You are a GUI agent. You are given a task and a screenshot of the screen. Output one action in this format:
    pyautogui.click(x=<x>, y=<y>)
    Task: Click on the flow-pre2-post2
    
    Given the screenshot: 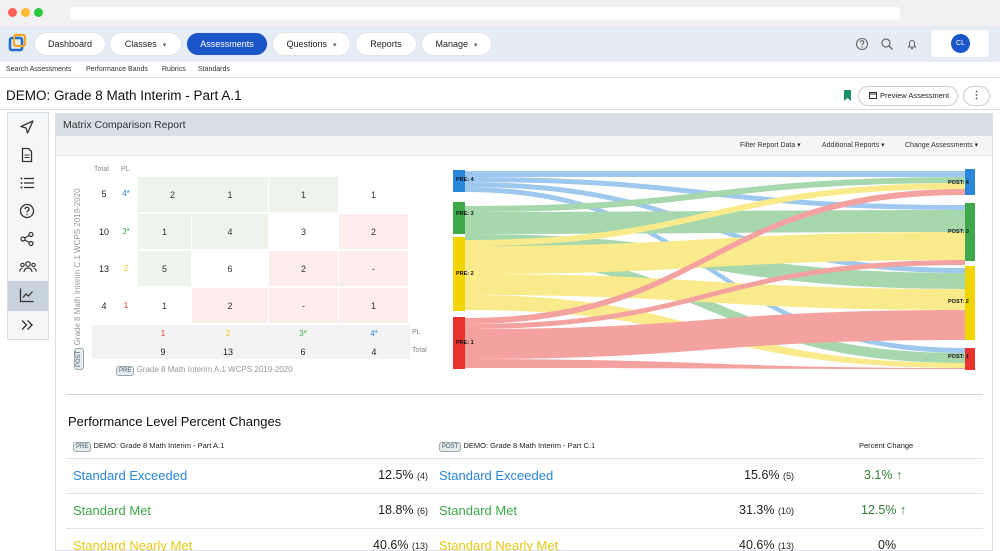 What is the action you would take?
    pyautogui.click(x=715, y=292)
    